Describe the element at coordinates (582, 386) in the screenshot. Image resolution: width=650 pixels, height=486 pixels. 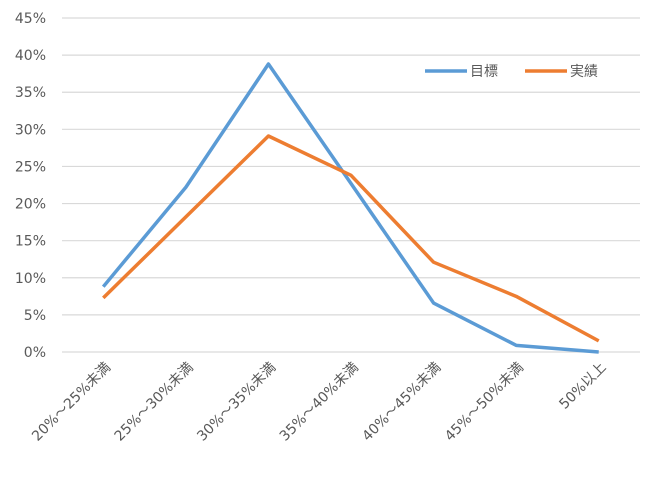
I see `x-tick-label: 50%以上` at that location.